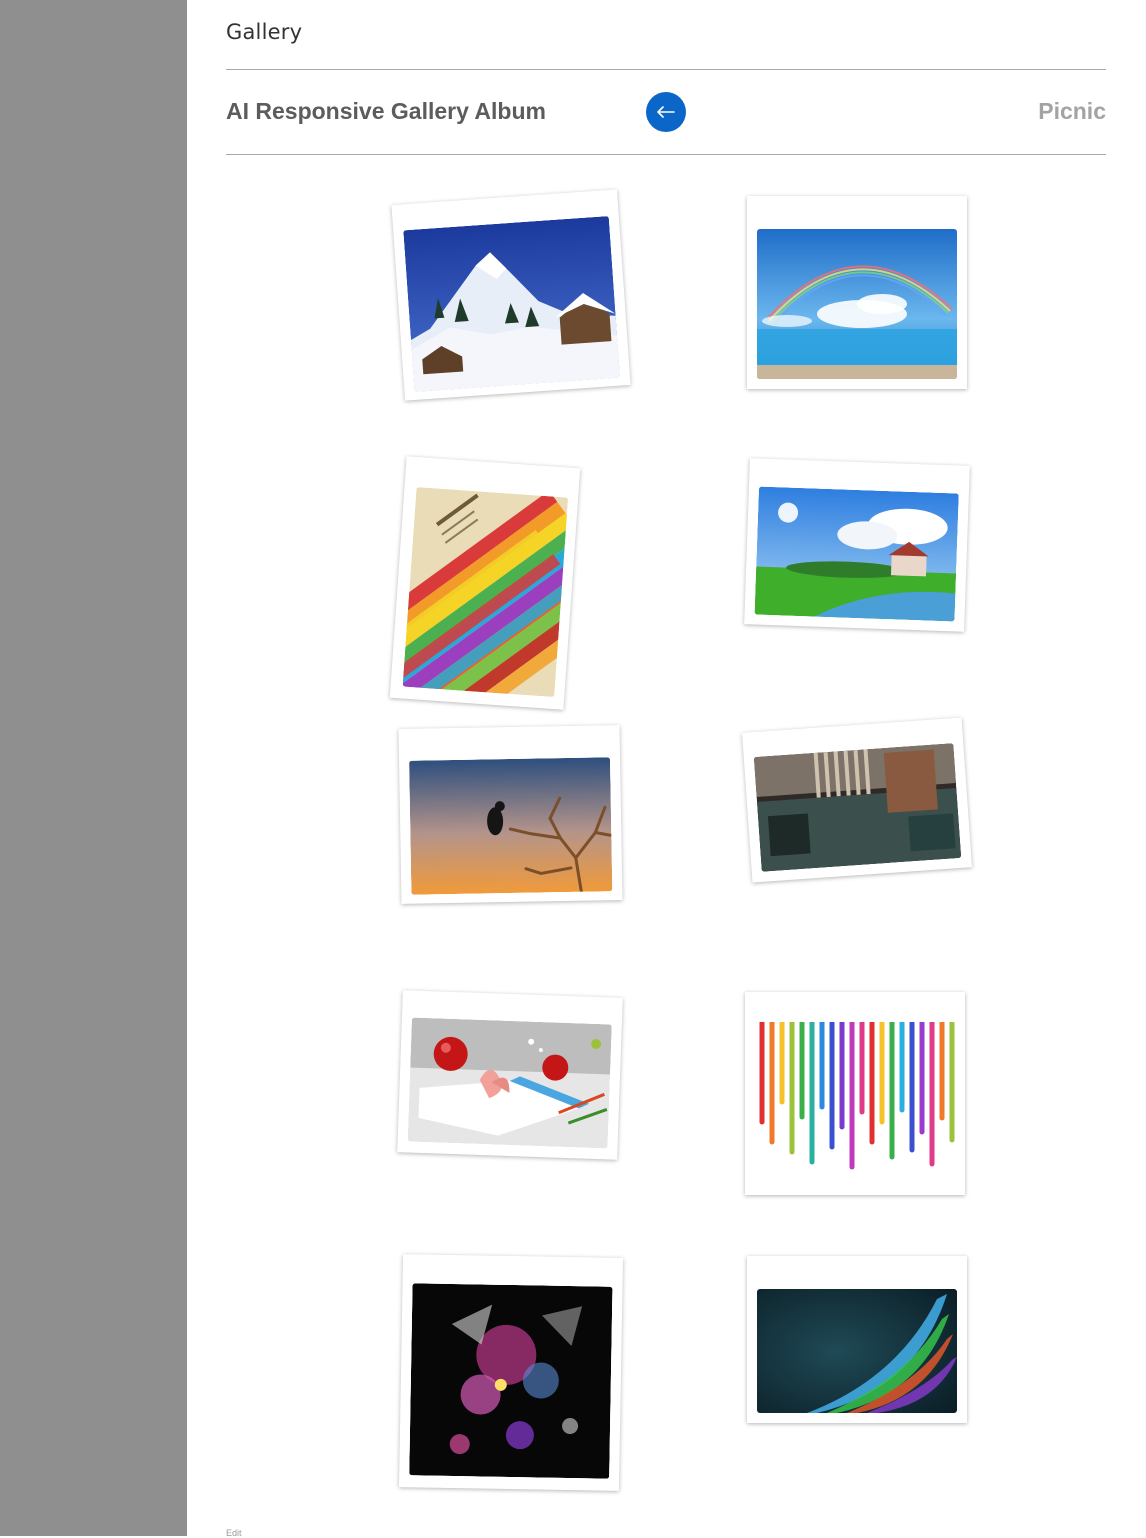 Image resolution: width=1146 pixels, height=1538 pixels. Describe the element at coordinates (511, 826) in the screenshot. I see `photo-bird-sunset` at that location.